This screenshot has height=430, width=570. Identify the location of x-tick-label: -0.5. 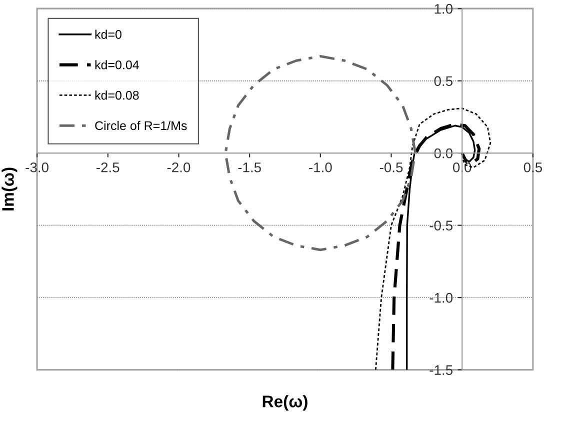
(391, 167).